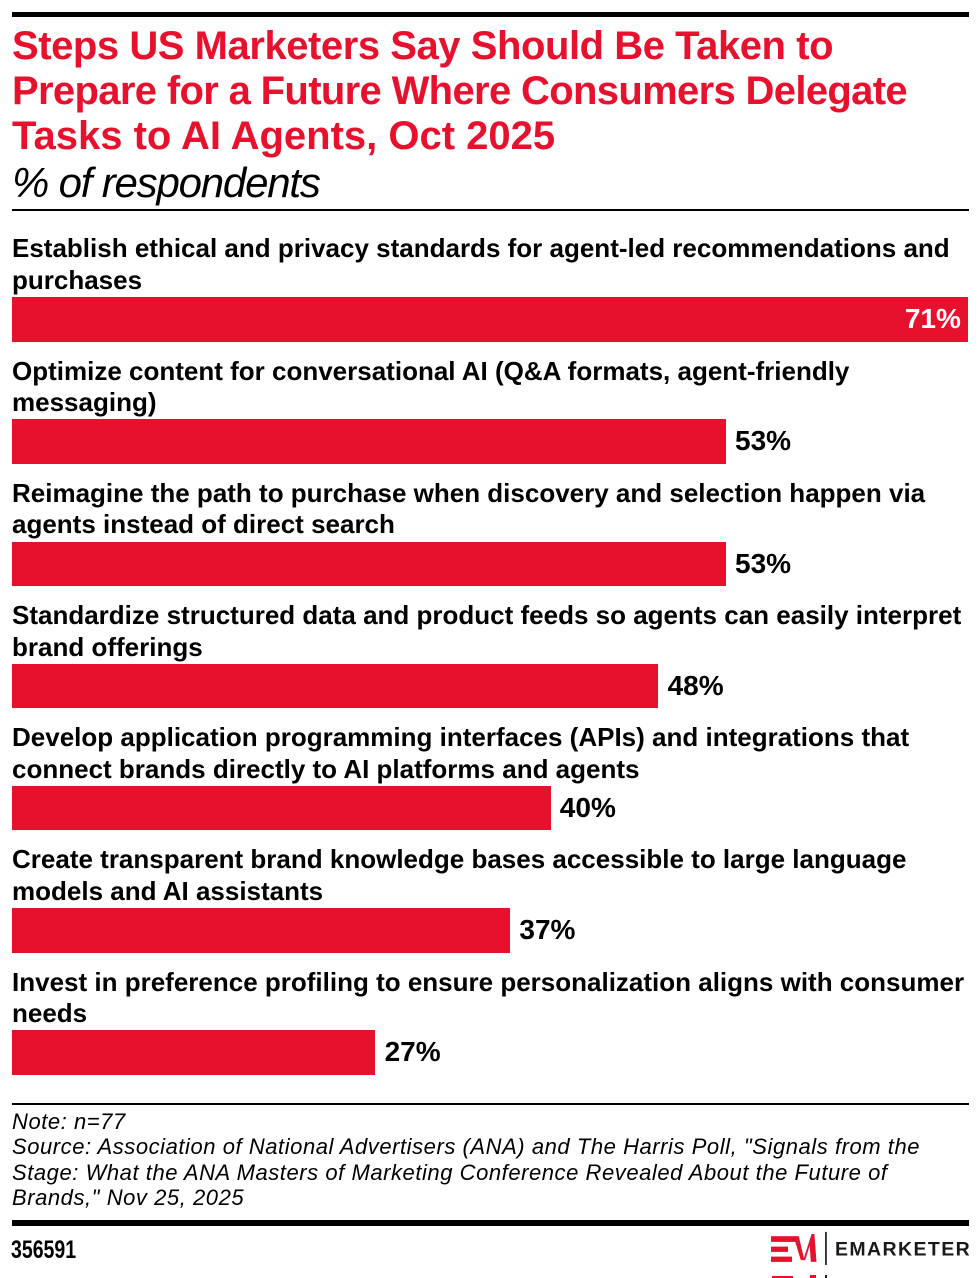  Describe the element at coordinates (903, 1249) in the screenshot. I see `svg-text: EMARKETER` at that location.